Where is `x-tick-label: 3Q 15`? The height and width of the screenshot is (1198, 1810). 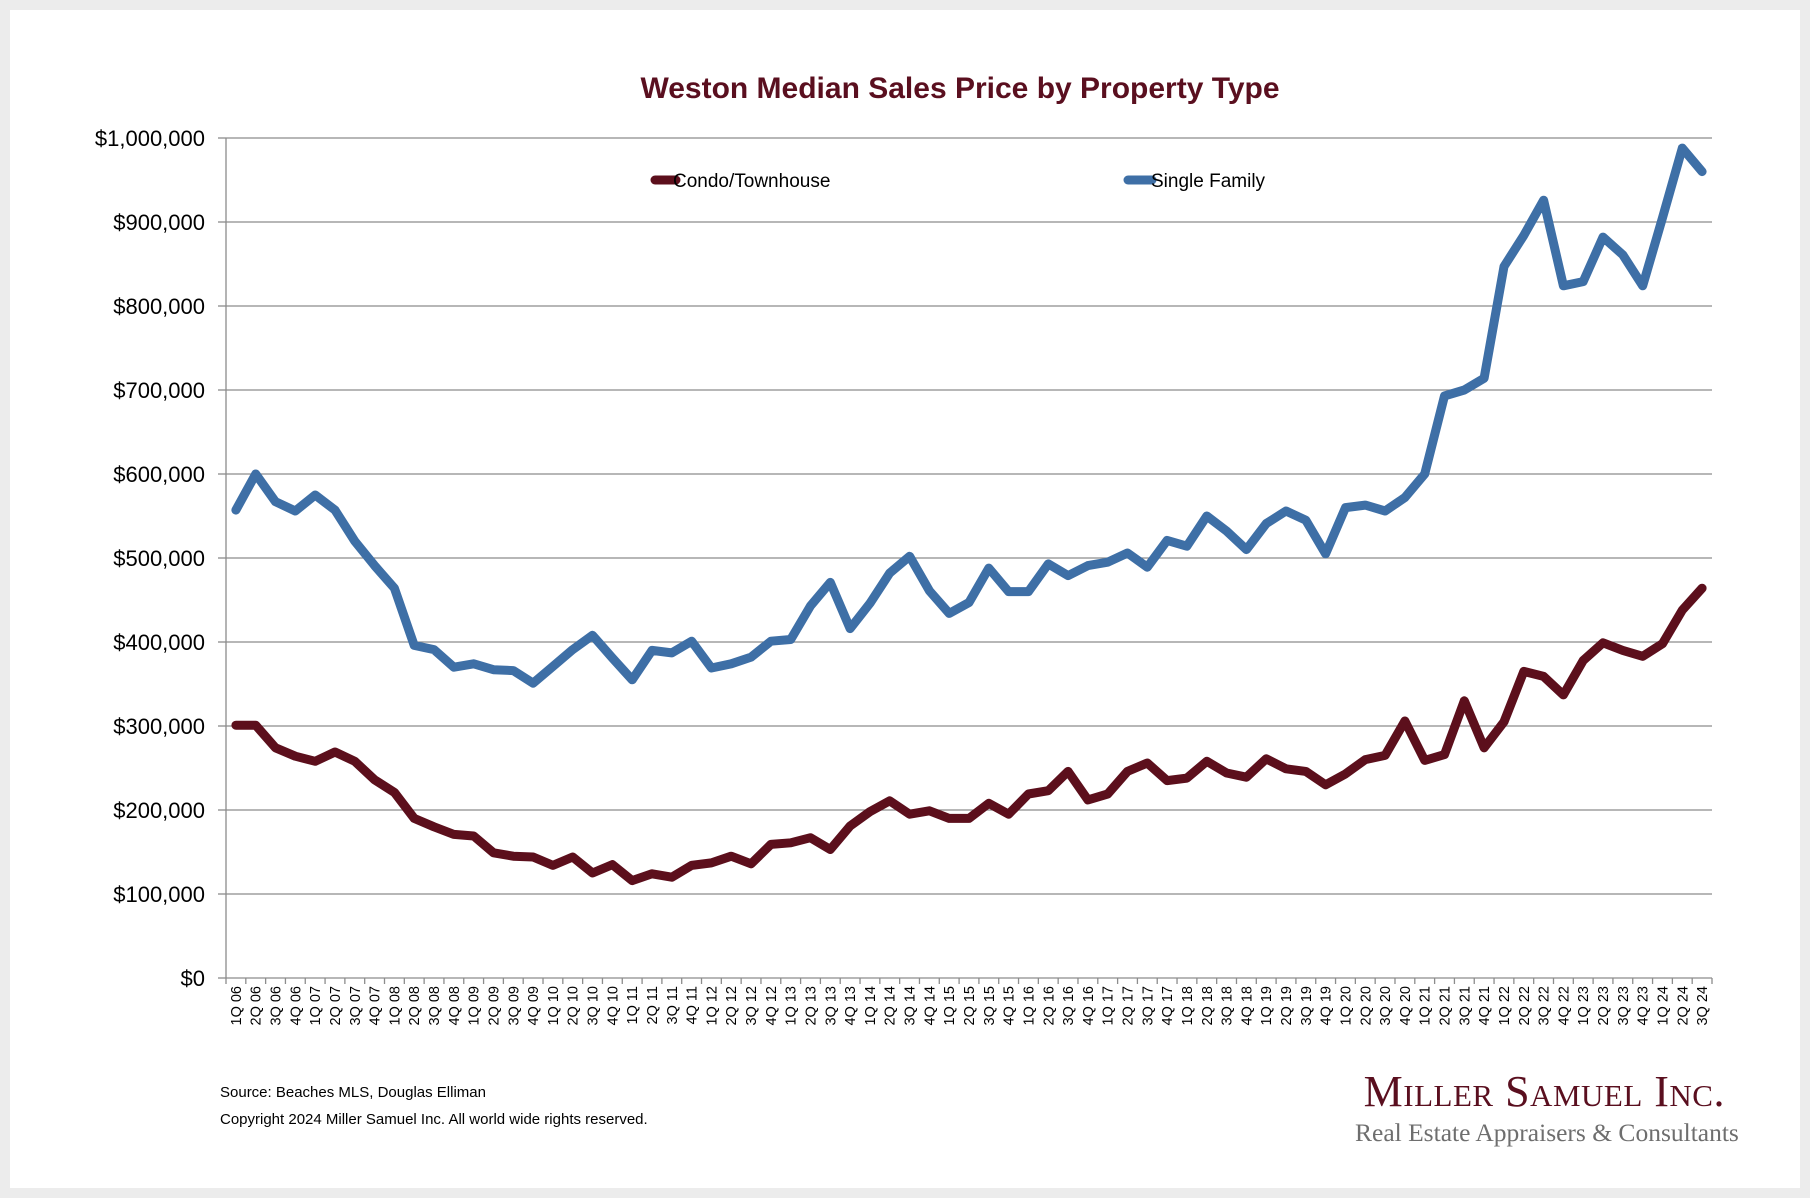 x-tick-label: 3Q 15 is located at coordinates (990, 1006).